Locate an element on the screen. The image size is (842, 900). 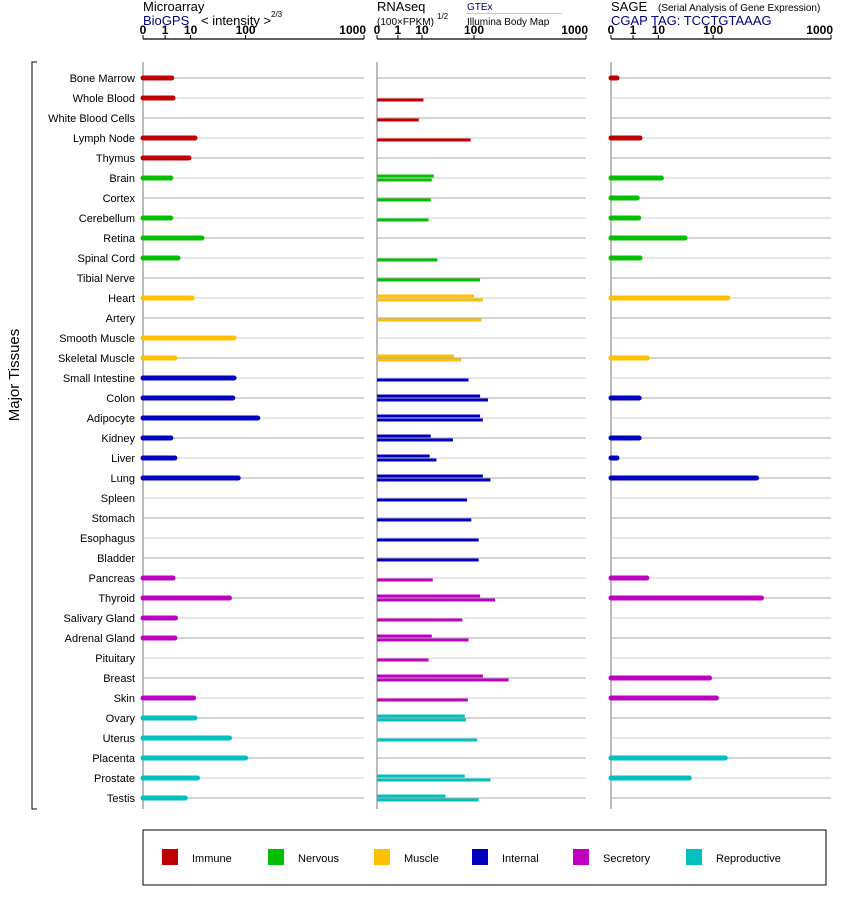
sage-subtitle: (Serial Analysis of Gene Expression) is located at coordinates (739, 8).